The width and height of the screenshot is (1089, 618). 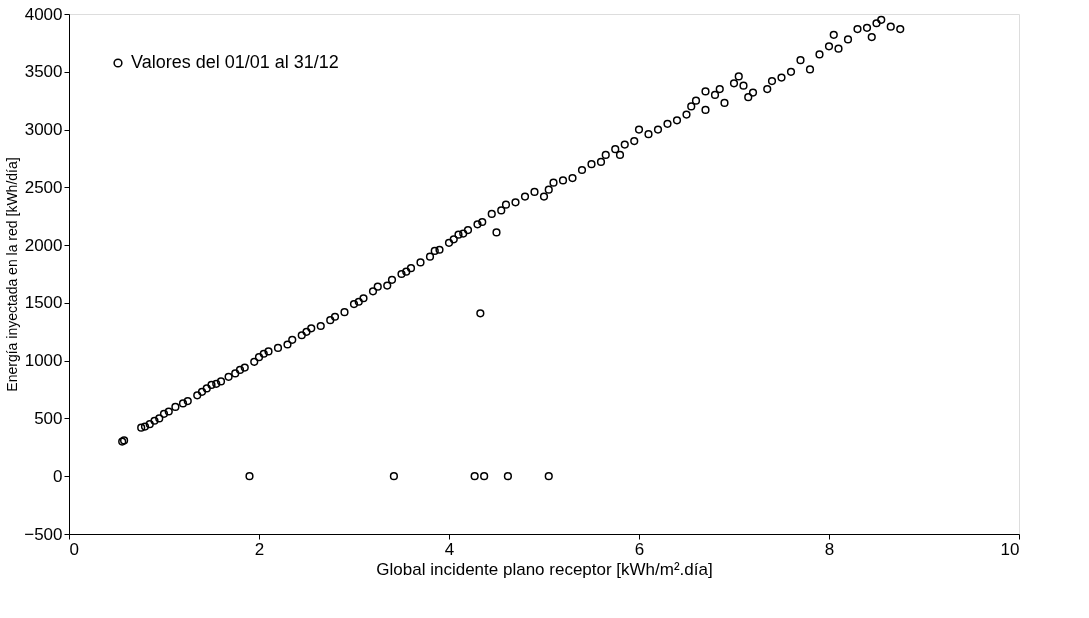 I want to click on y-tick-label: 3000, so click(x=43, y=130).